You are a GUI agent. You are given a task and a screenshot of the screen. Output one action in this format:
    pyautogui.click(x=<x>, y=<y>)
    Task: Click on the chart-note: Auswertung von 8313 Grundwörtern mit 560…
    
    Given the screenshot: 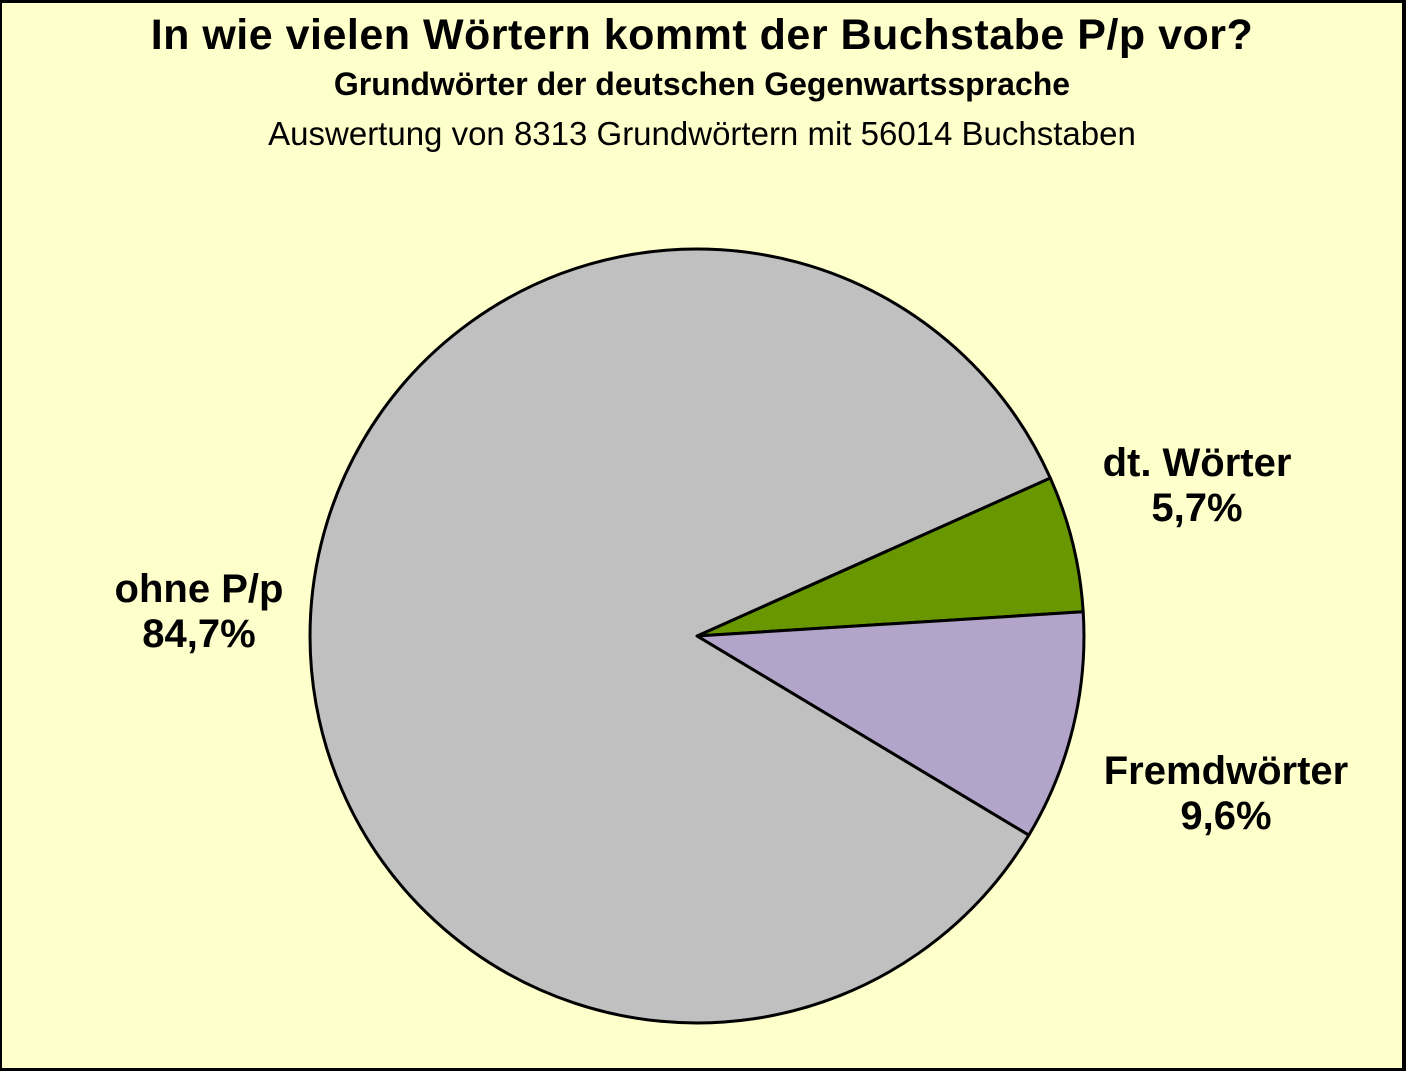 What is the action you would take?
    pyautogui.click(x=702, y=133)
    